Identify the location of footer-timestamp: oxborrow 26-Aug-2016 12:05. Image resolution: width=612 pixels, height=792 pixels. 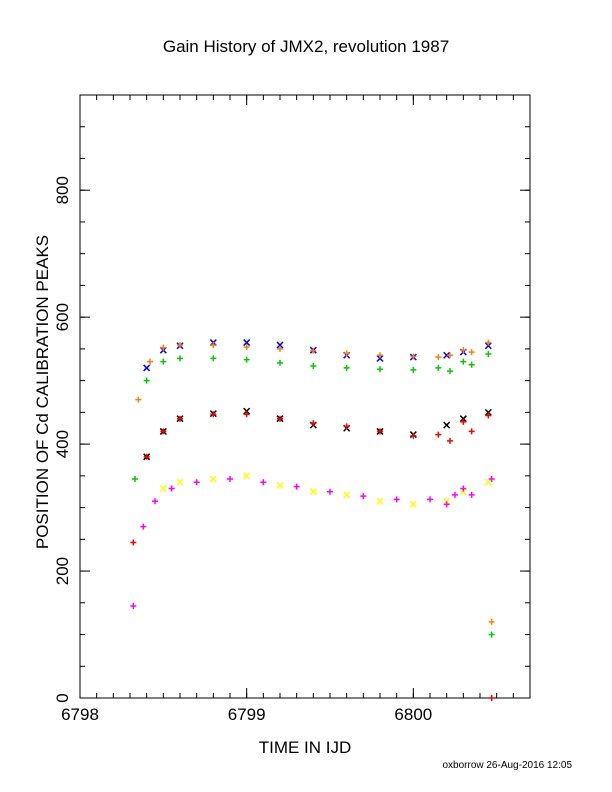
(507, 765).